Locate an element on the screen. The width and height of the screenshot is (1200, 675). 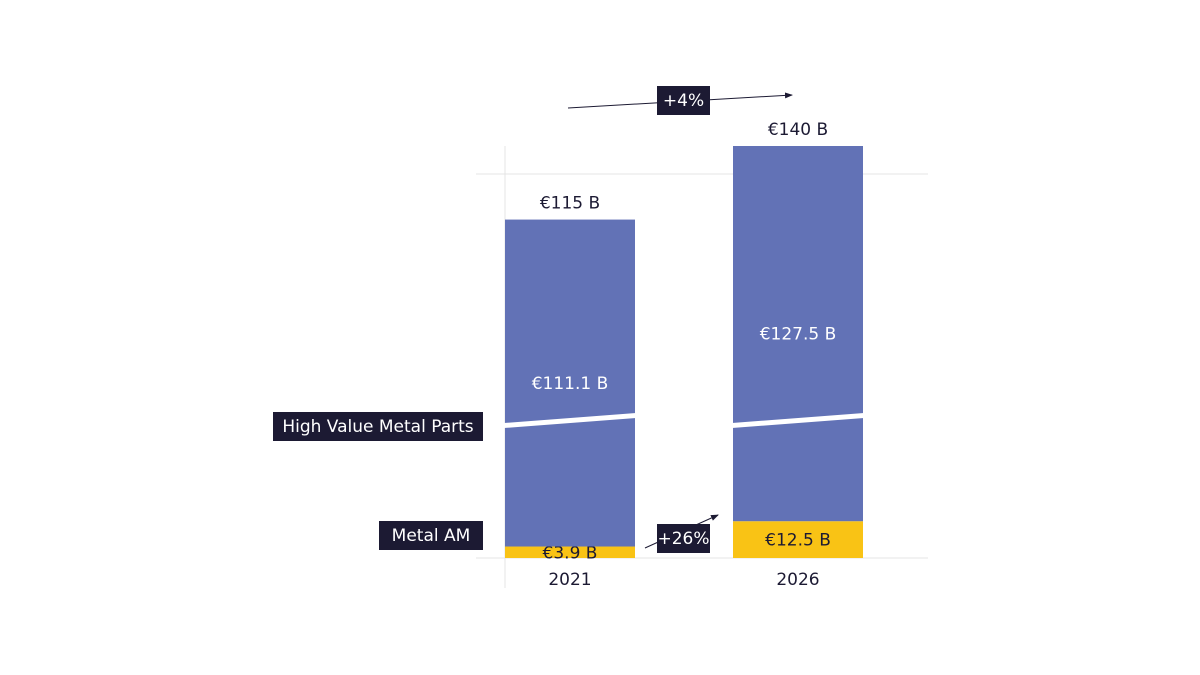
x-tick-label: 2026 is located at coordinates (797, 580).